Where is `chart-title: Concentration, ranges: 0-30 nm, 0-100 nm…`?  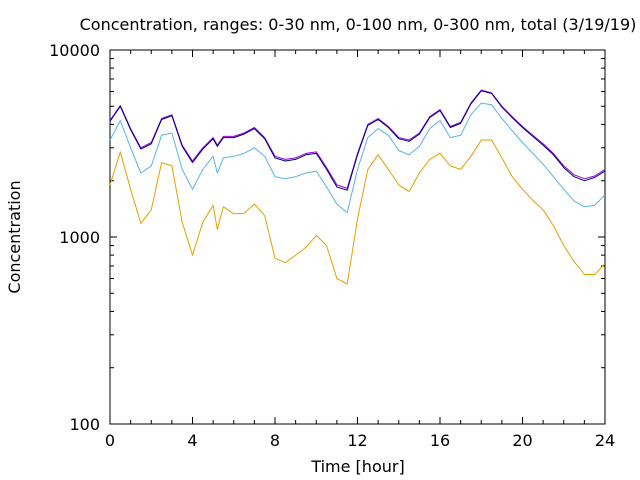 chart-title: Concentration, ranges: 0-30 nm, 0-100 nm… is located at coordinates (358, 24).